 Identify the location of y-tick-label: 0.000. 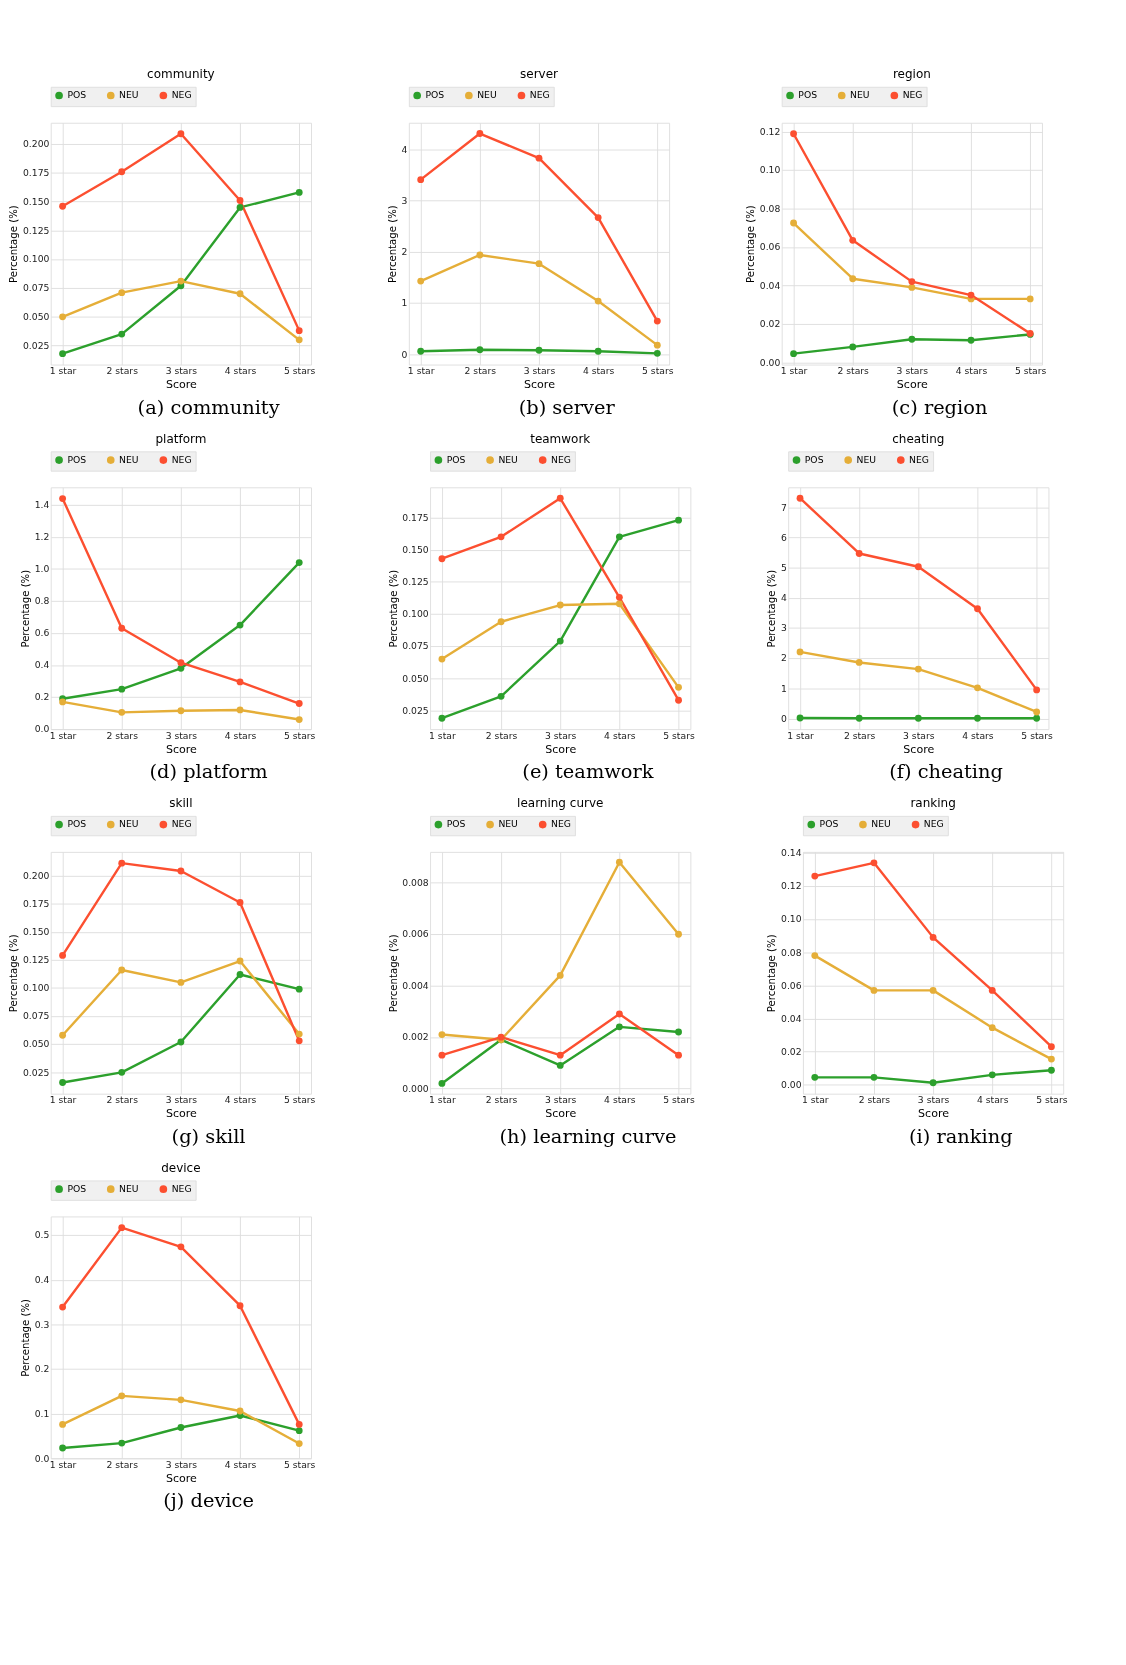
(415, 1088).